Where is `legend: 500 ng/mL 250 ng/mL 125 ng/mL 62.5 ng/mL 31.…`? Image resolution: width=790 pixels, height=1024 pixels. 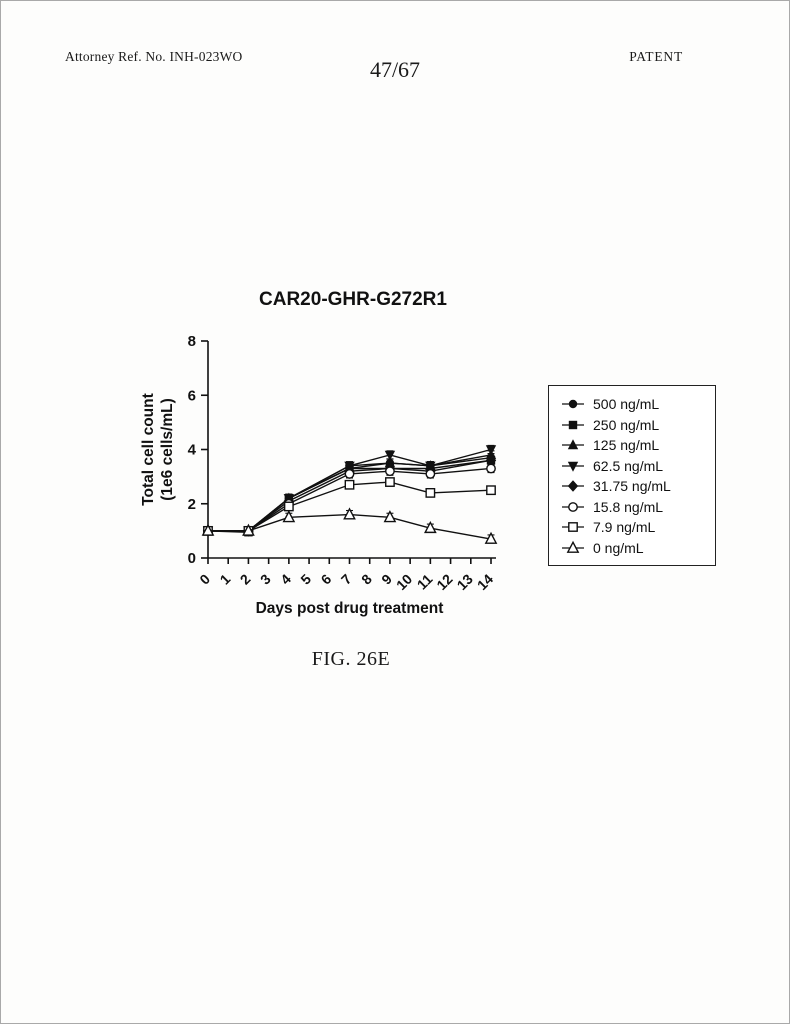
legend: 500 ng/mL 250 ng/mL 125 ng/mL 62.5 ng/mL 31.… is located at coordinates (632, 475).